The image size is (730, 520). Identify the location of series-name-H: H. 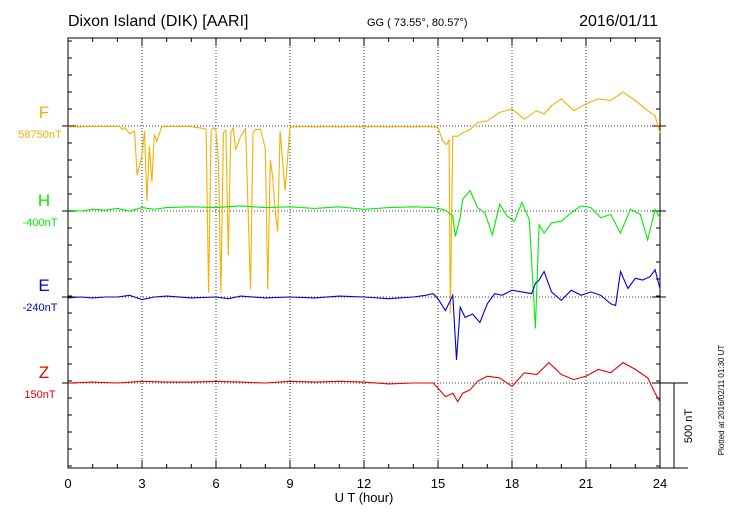
(44, 200).